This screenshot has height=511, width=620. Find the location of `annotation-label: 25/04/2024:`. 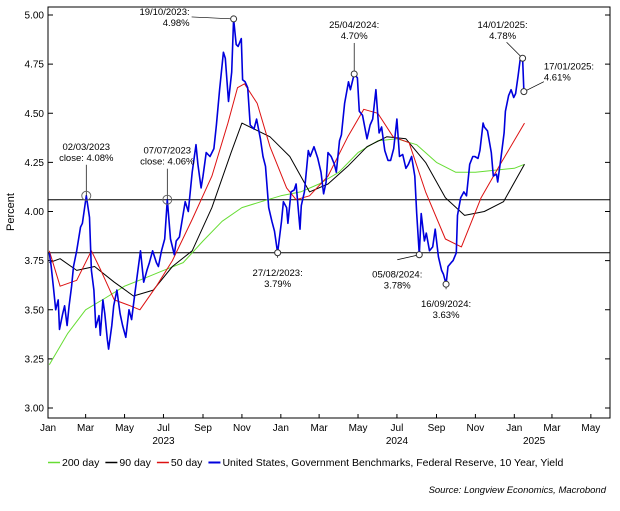

annotation-label: 25/04/2024: is located at coordinates (354, 25).